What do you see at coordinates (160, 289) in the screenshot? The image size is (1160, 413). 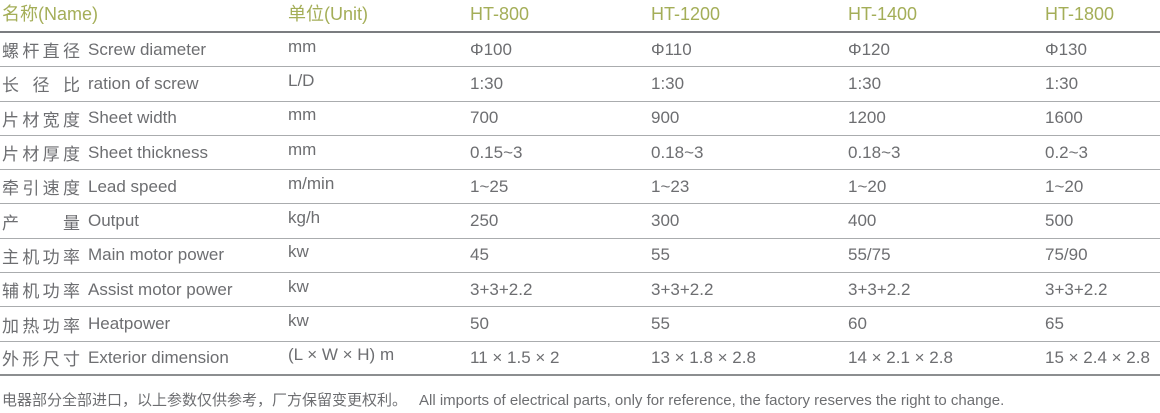 I see `row-name-en: Assist motor power` at bounding box center [160, 289].